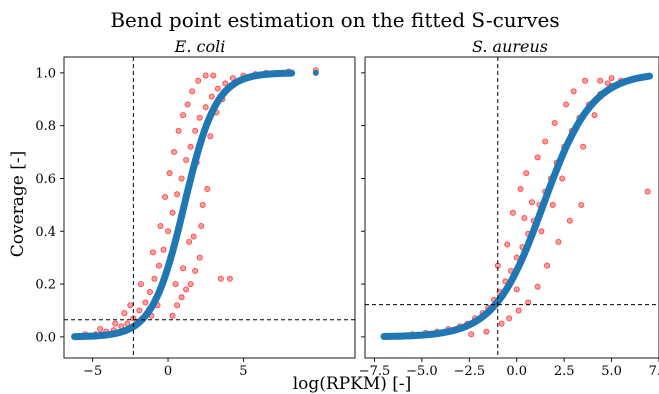  Describe the element at coordinates (375, 371) in the screenshot. I see `x-tick-label: −7.5` at that location.